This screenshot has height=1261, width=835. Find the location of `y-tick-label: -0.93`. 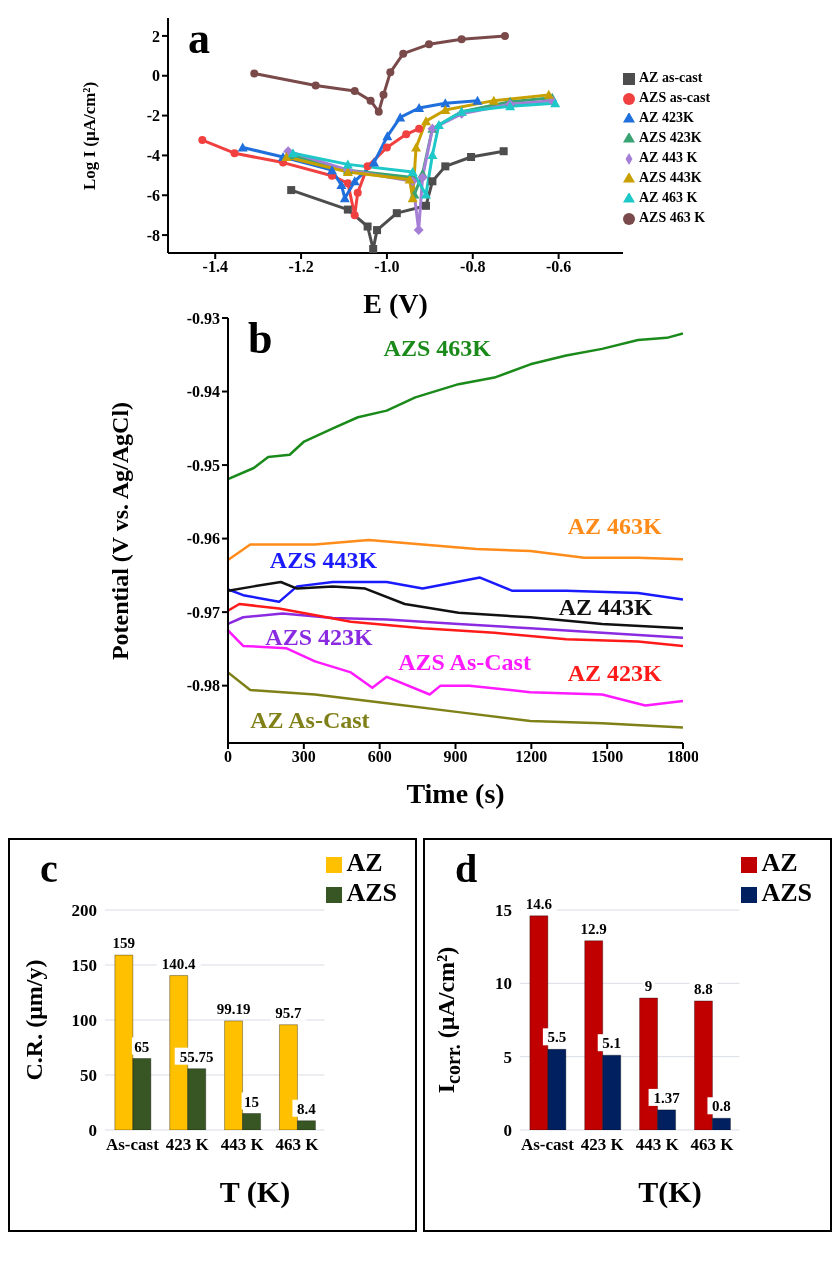

y-tick-label: -0.93 is located at coordinates (203, 318).